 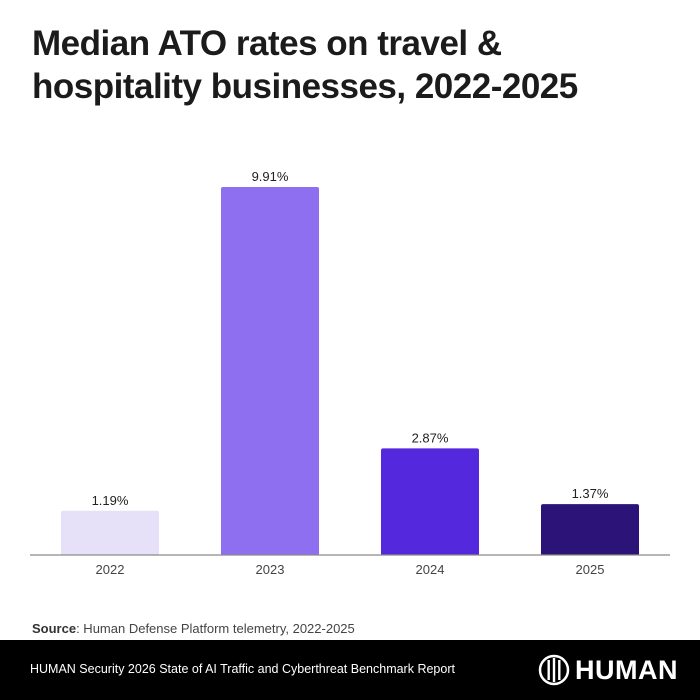 I want to click on x-tick-label-2025: 2025, so click(x=590, y=569).